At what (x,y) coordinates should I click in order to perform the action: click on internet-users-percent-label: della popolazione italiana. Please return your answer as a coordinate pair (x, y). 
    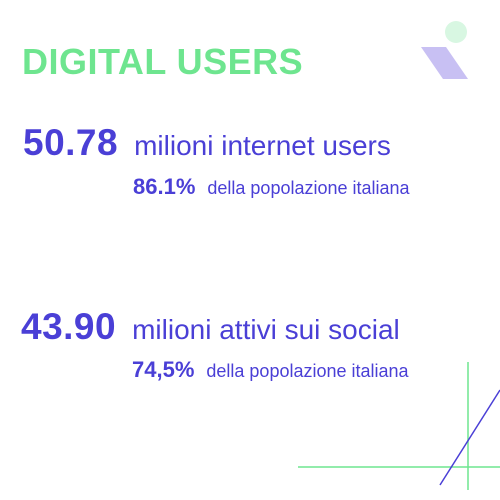
    Looking at the image, I should click on (308, 188).